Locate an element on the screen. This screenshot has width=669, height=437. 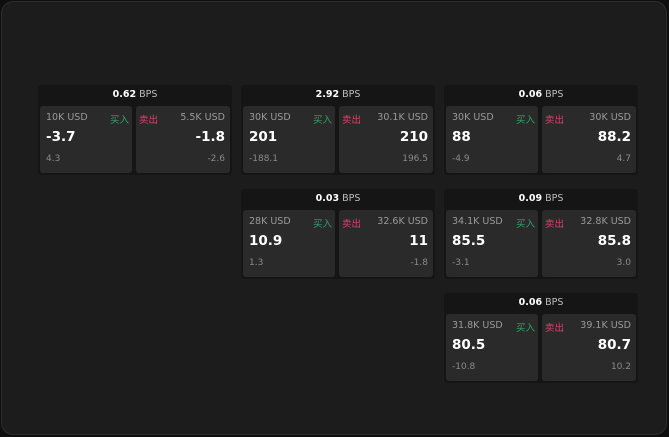
buy-delta: 1.3 is located at coordinates (256, 263).